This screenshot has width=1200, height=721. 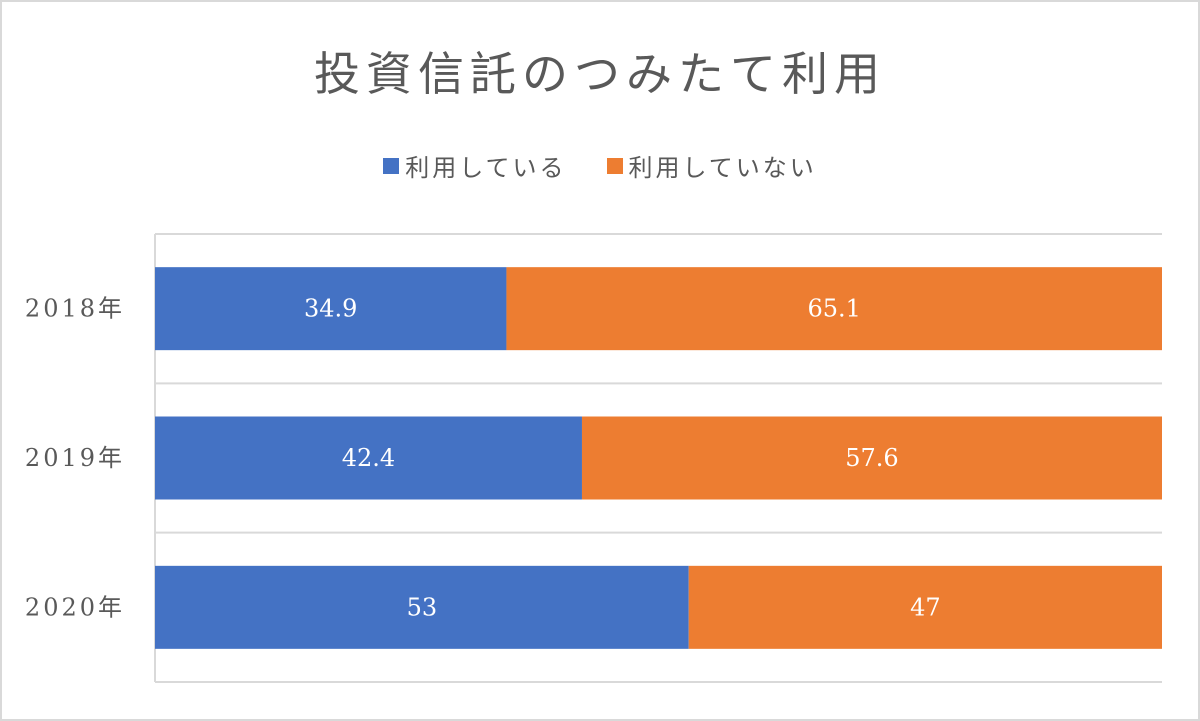 I want to click on data-label: 42.4, so click(x=368, y=458).